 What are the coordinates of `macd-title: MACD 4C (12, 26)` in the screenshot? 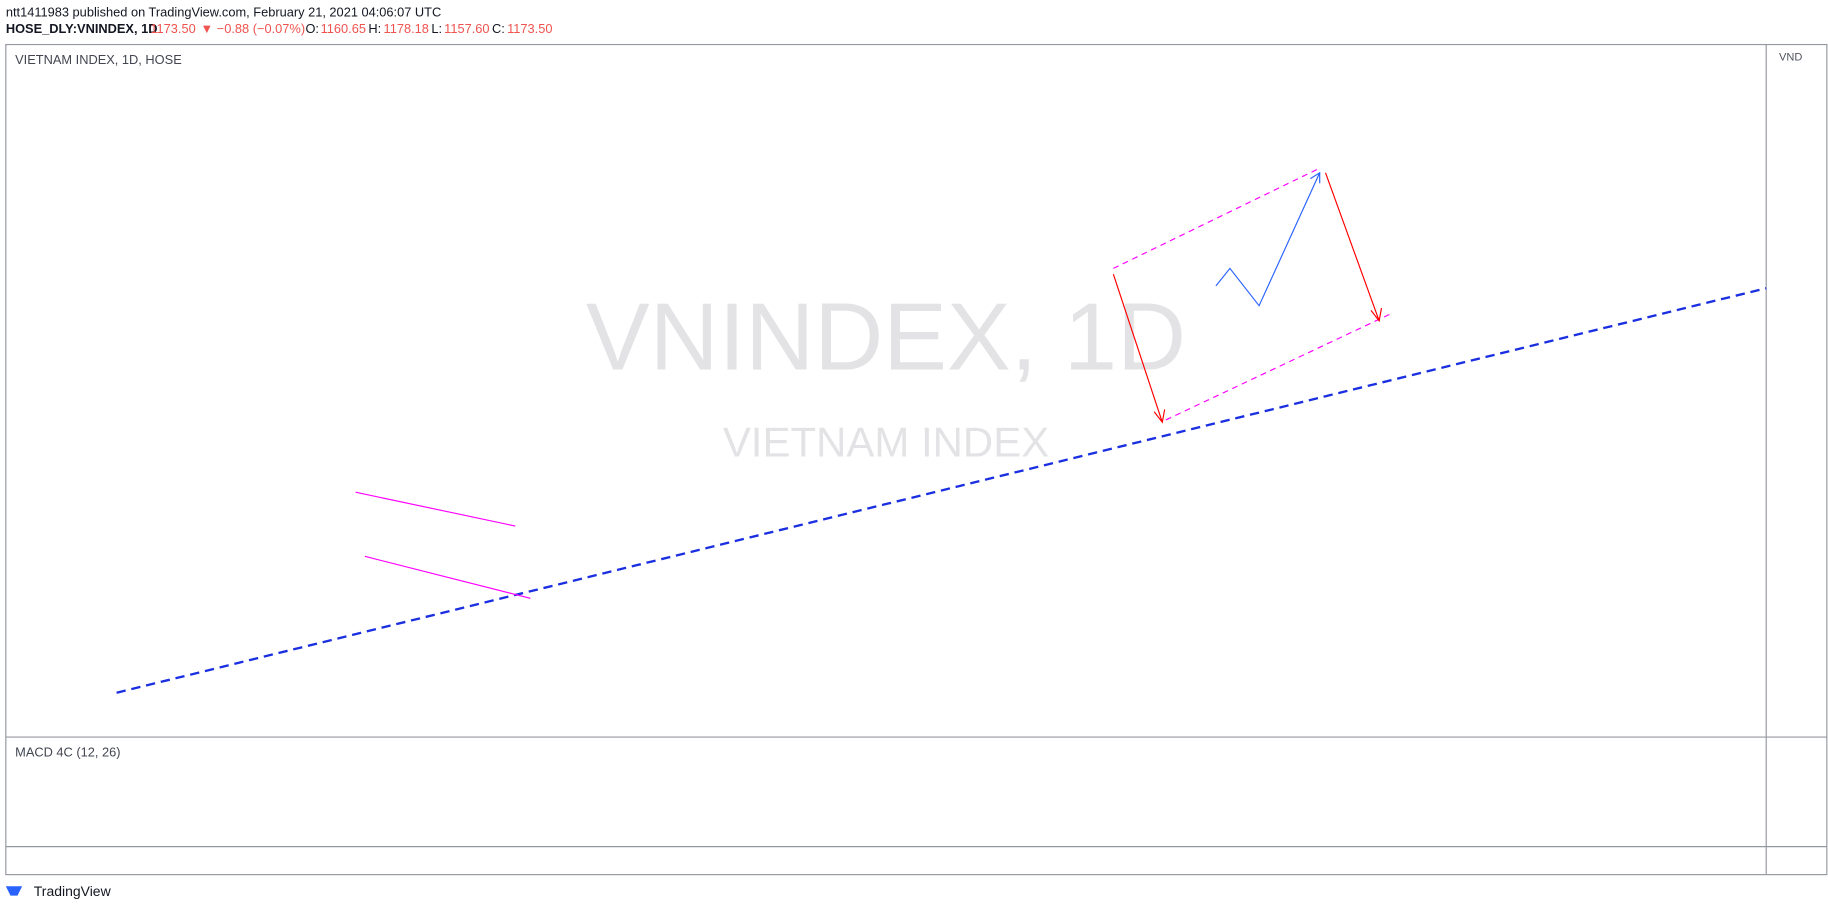 It's located at (67, 752).